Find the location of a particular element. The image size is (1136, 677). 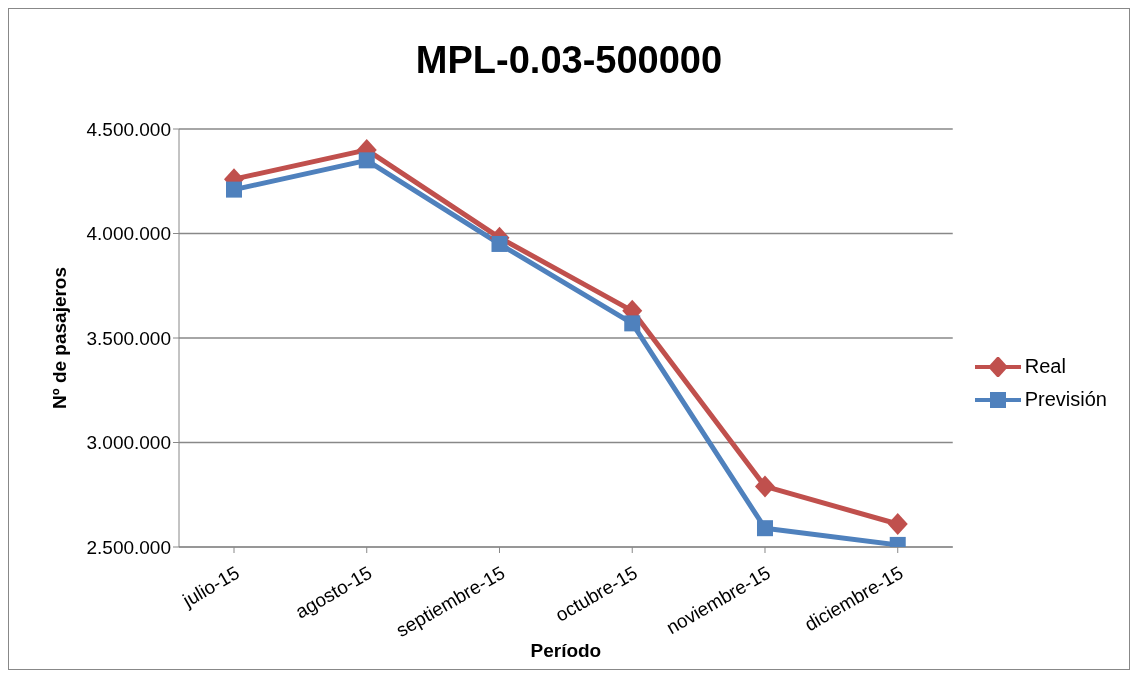

y-tick-label: 2.500.000 is located at coordinates (128, 547).